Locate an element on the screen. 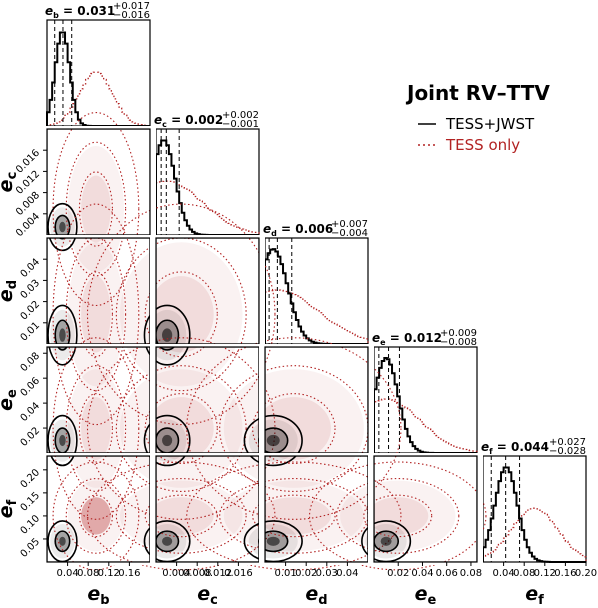 The height and width of the screenshot is (608, 598). hist-frame-c is located at coordinates (207, 182).